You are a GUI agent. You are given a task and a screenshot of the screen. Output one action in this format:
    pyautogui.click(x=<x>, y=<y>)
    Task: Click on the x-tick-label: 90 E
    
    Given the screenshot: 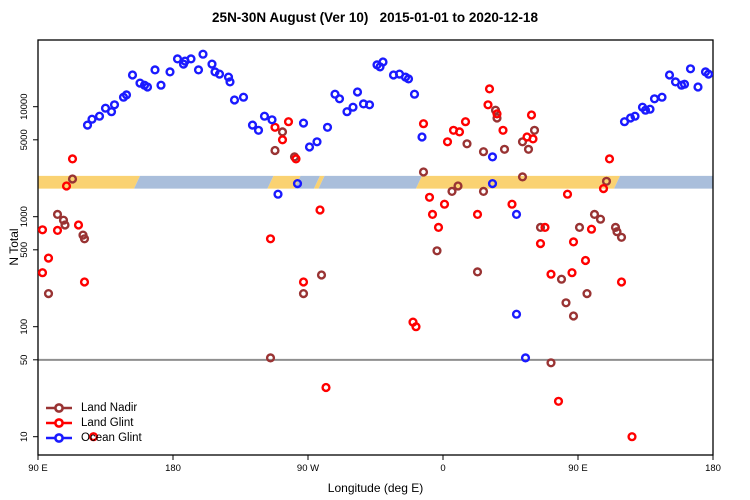 What is the action you would take?
    pyautogui.click(x=38, y=468)
    